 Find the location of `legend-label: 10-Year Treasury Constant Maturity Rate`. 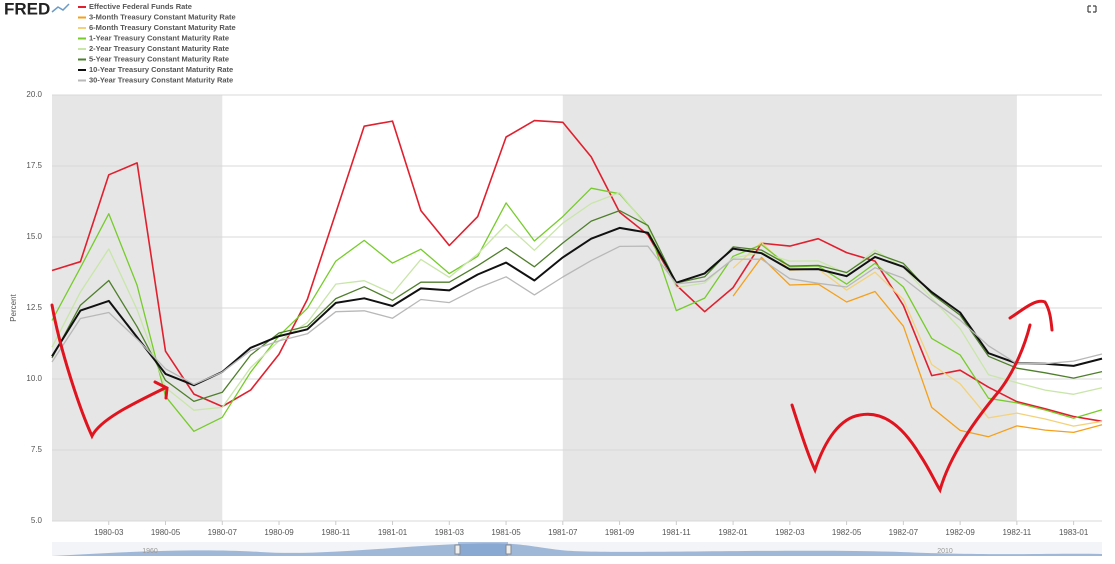

legend-label: 10-Year Treasury Constant Maturity Rate is located at coordinates (161, 69).